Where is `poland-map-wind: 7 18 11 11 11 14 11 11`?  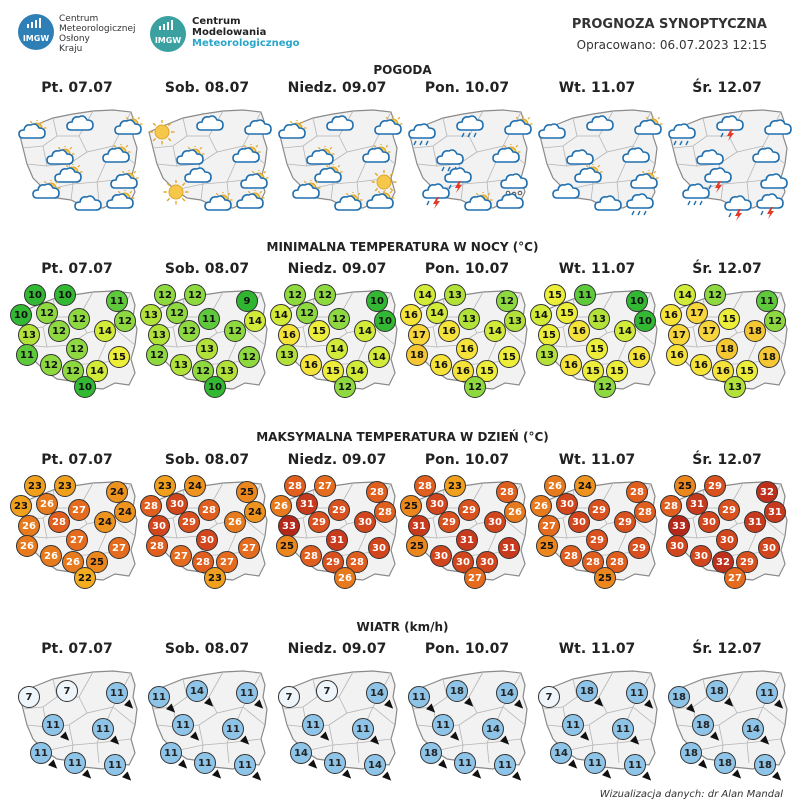 poland-map-wind: 7 18 11 11 11 14 11 11 is located at coordinates (597, 723).